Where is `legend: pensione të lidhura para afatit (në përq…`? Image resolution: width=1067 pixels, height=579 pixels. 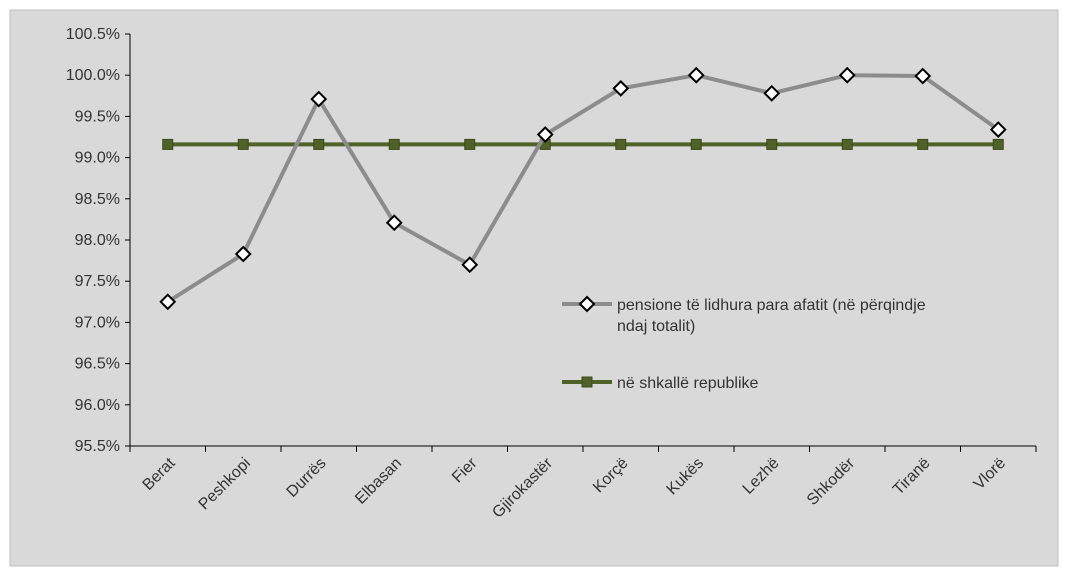 legend: pensione të lidhura para afatit (në përq… is located at coordinates (744, 343).